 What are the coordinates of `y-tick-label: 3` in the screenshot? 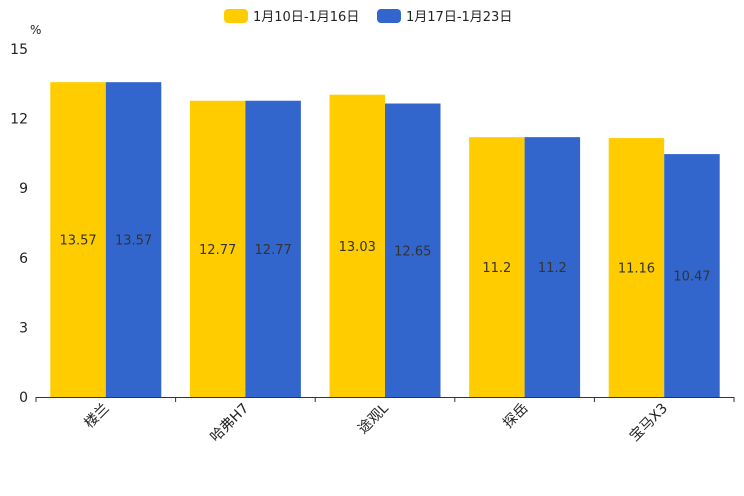 It's located at (23, 328).